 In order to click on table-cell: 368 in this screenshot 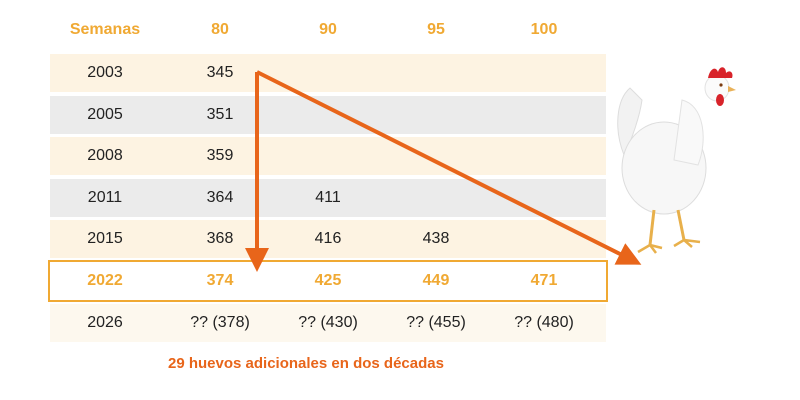, I will do `click(220, 239)`.